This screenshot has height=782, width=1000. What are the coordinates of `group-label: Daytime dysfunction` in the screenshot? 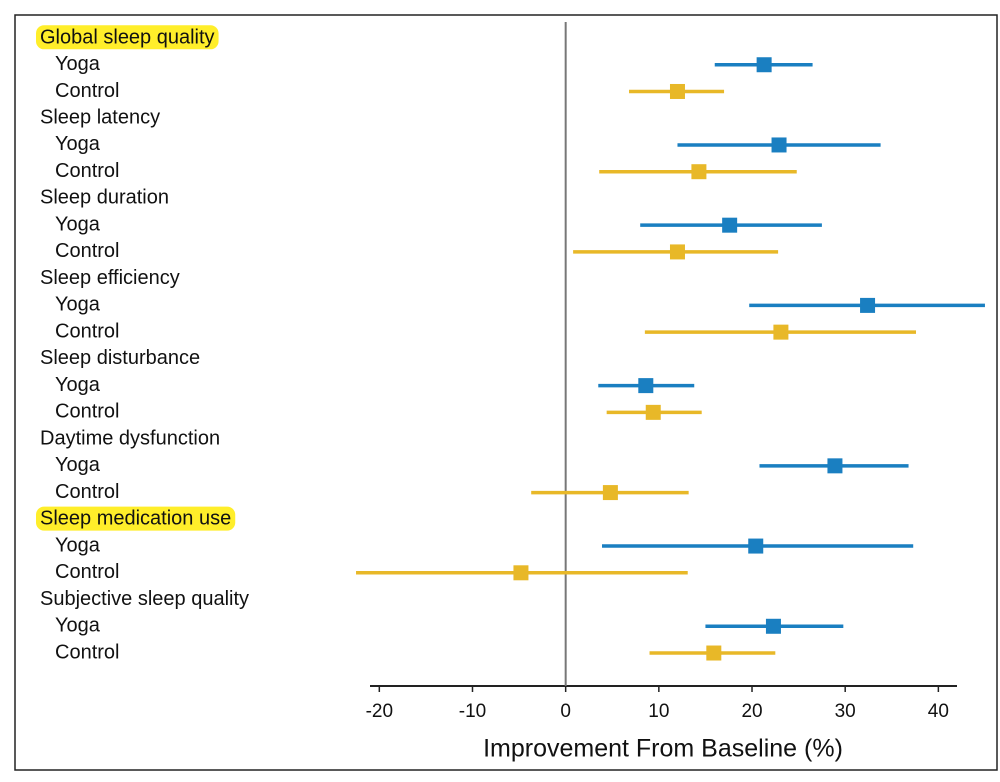 It's located at (130, 438).